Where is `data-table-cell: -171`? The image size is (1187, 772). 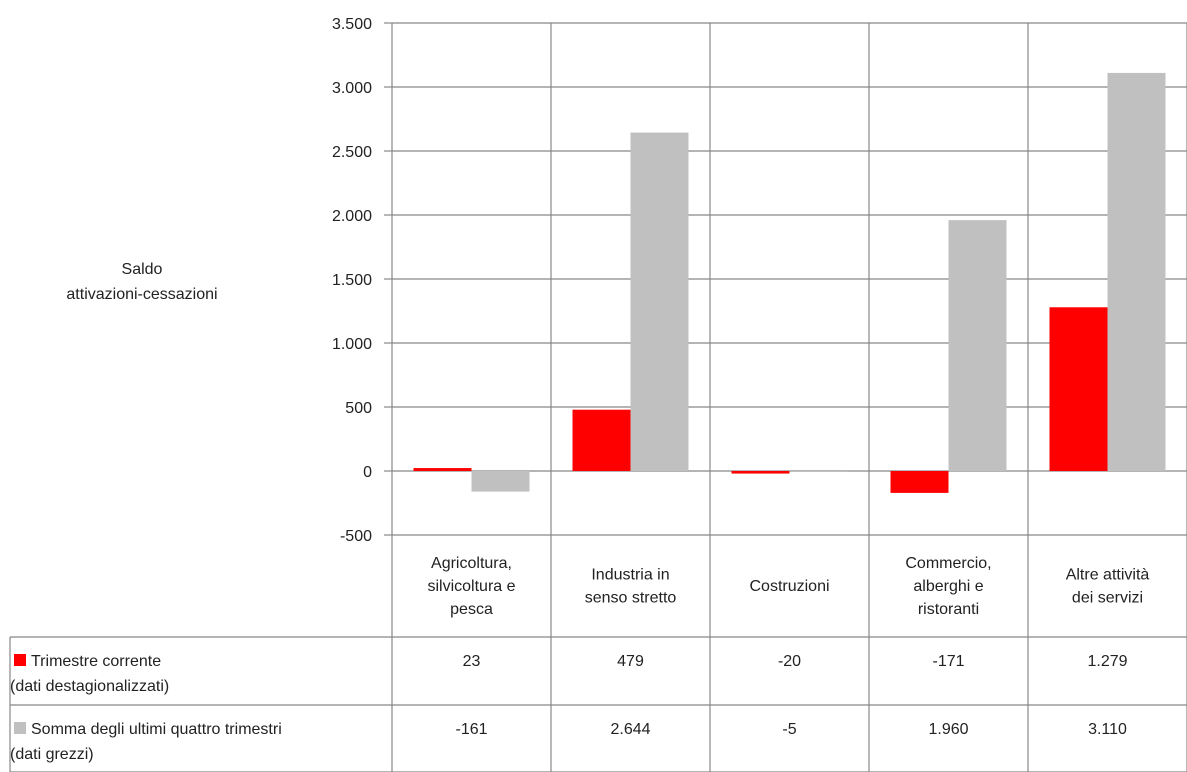
data-table-cell: -171 is located at coordinates (948, 661).